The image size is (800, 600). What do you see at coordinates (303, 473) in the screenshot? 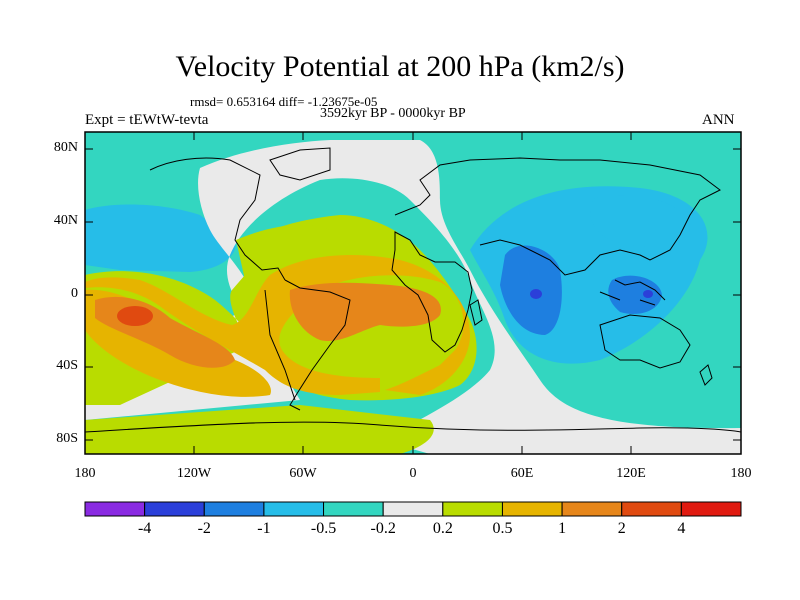
I see `x-tick-label: 60W` at bounding box center [303, 473].